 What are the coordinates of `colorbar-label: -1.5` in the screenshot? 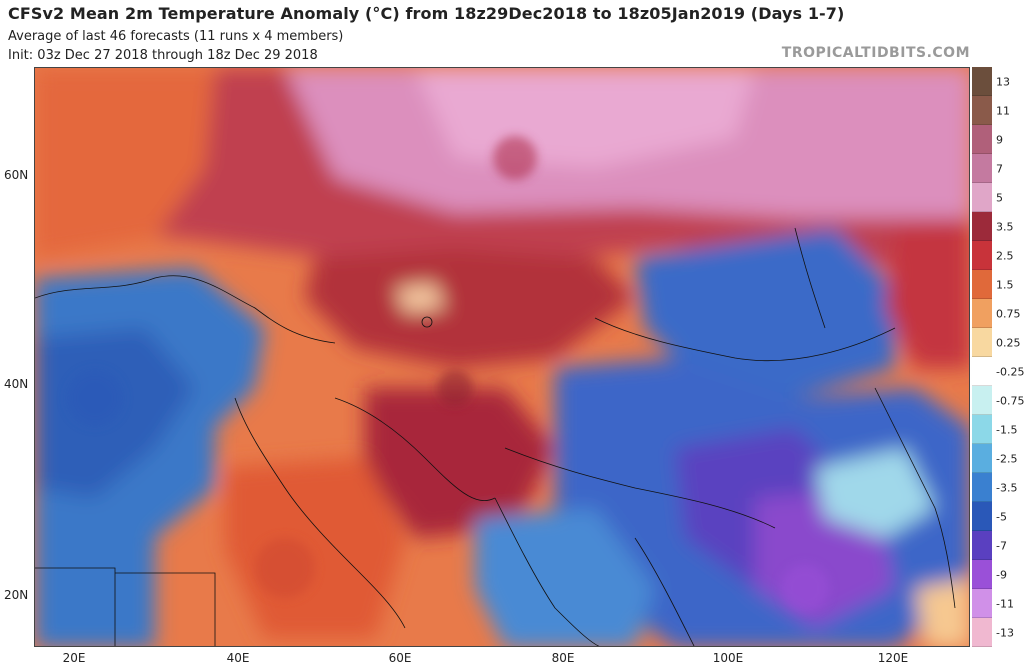 It's located at (1007, 429).